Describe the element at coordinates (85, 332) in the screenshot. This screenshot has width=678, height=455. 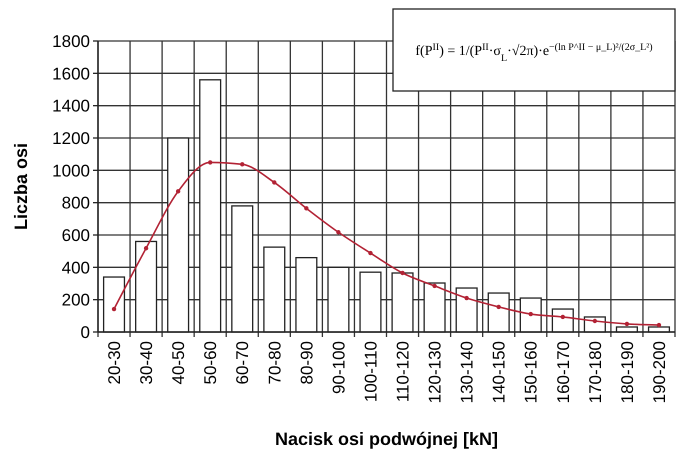
I see `y-tick-label: 0` at that location.